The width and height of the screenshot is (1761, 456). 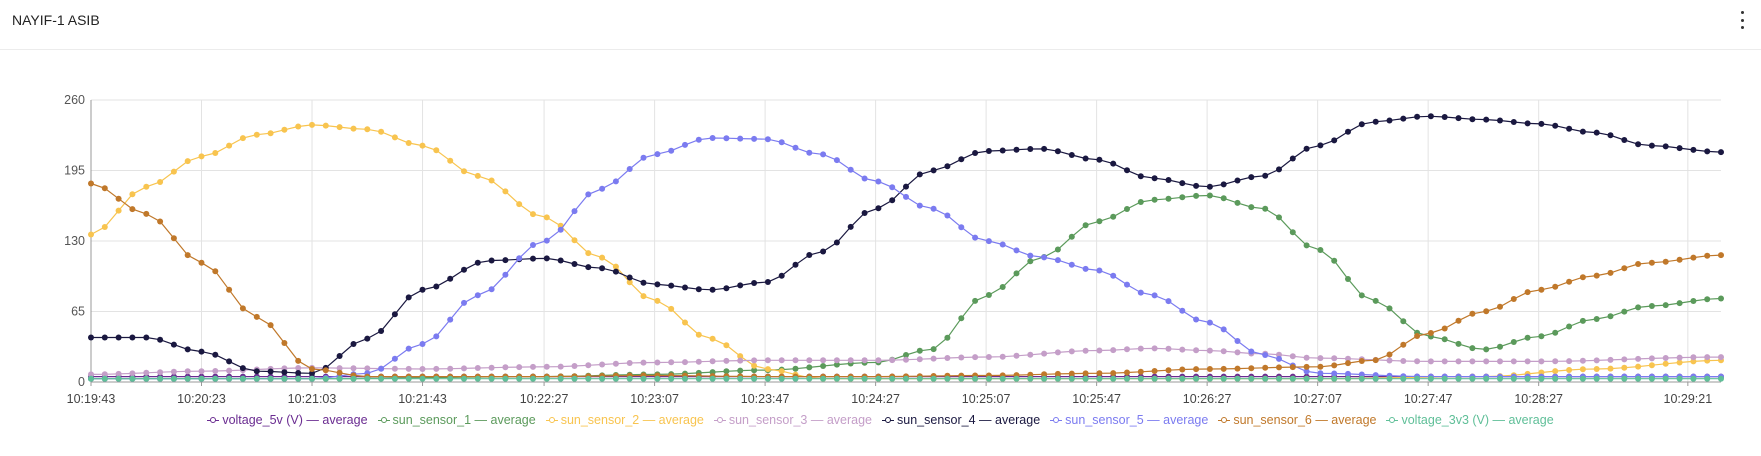 What do you see at coordinates (1207, 399) in the screenshot?
I see `x-tick-label: 10:26:27` at bounding box center [1207, 399].